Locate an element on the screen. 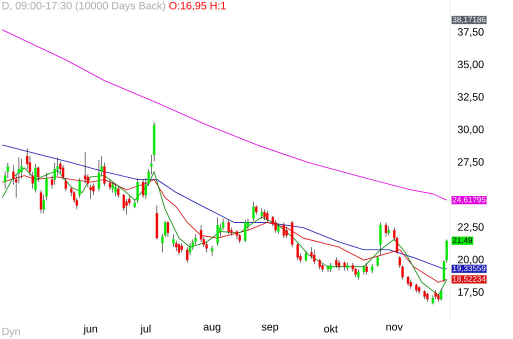 The image size is (513, 339). y-tick-label: 37,50 is located at coordinates (471, 32).